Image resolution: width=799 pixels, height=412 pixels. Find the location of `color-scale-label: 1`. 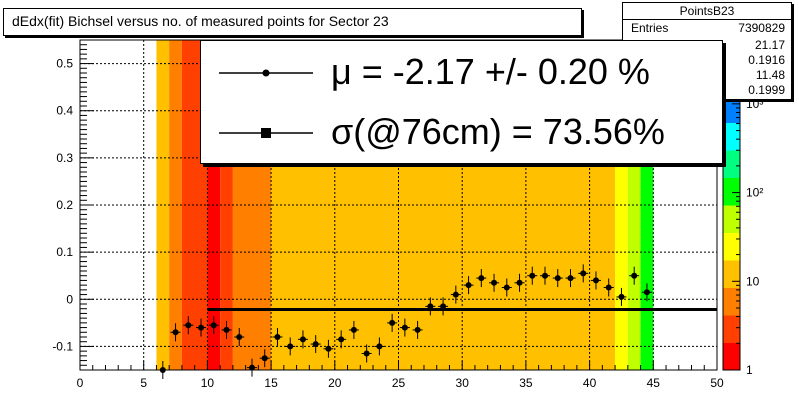

color-scale-label: 1 is located at coordinates (749, 370).